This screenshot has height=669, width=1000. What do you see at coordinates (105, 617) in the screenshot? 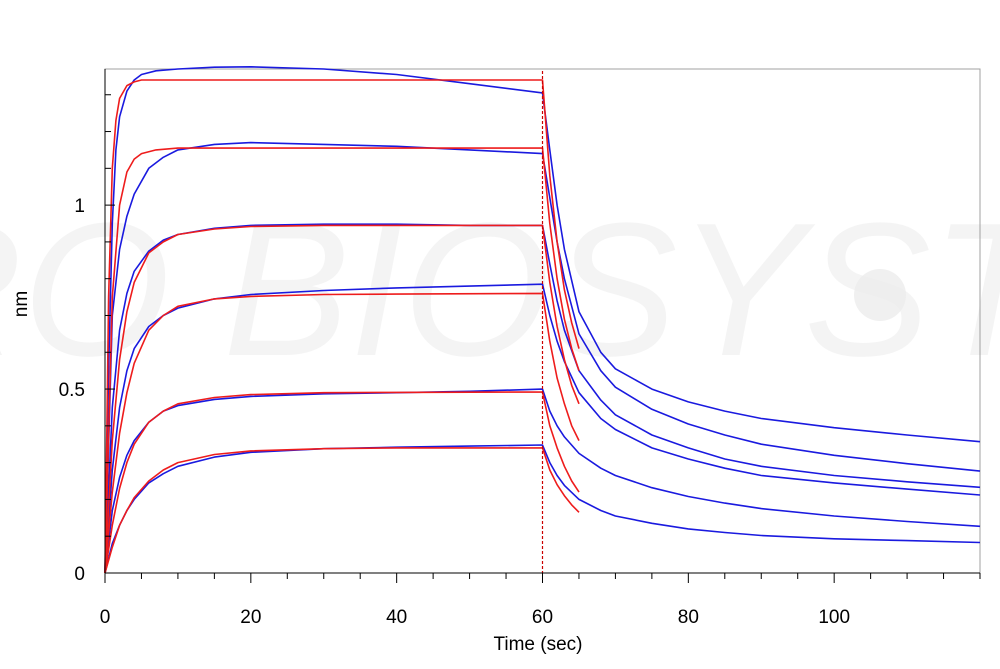
I see `x-tick-label: 0` at bounding box center [105, 617].